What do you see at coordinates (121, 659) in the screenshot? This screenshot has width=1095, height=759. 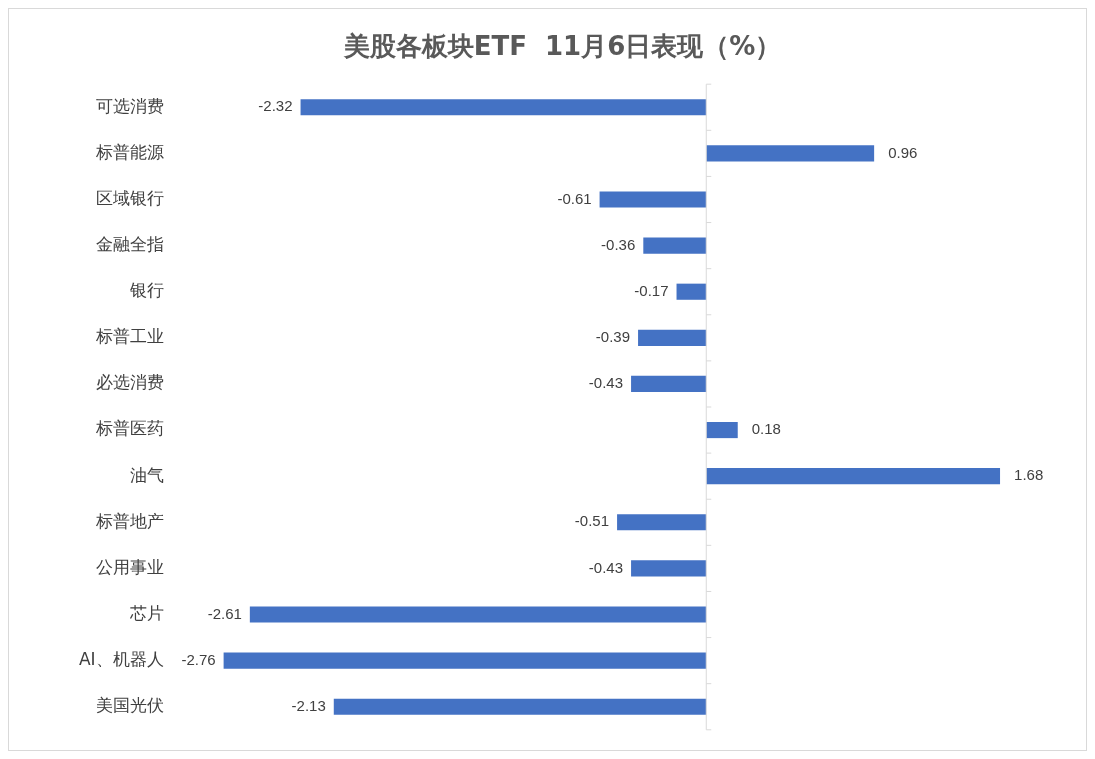 I see `y-tick-label: AI、机器人` at bounding box center [121, 659].